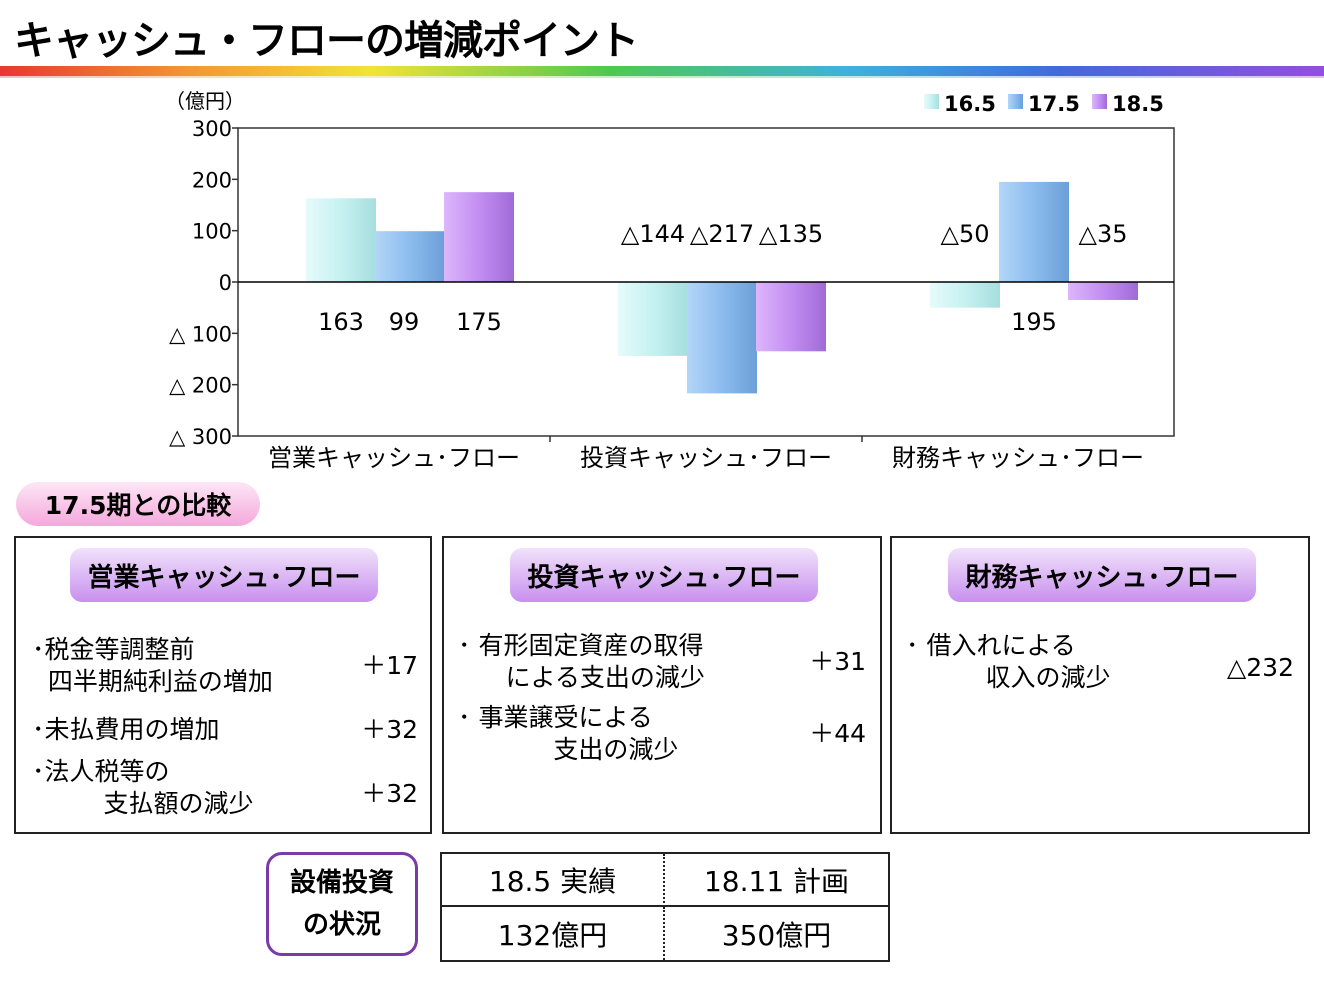 The image size is (1324, 994). Describe the element at coordinates (342, 904) in the screenshot. I see `capex-label: 設備投資 の状況` at that location.